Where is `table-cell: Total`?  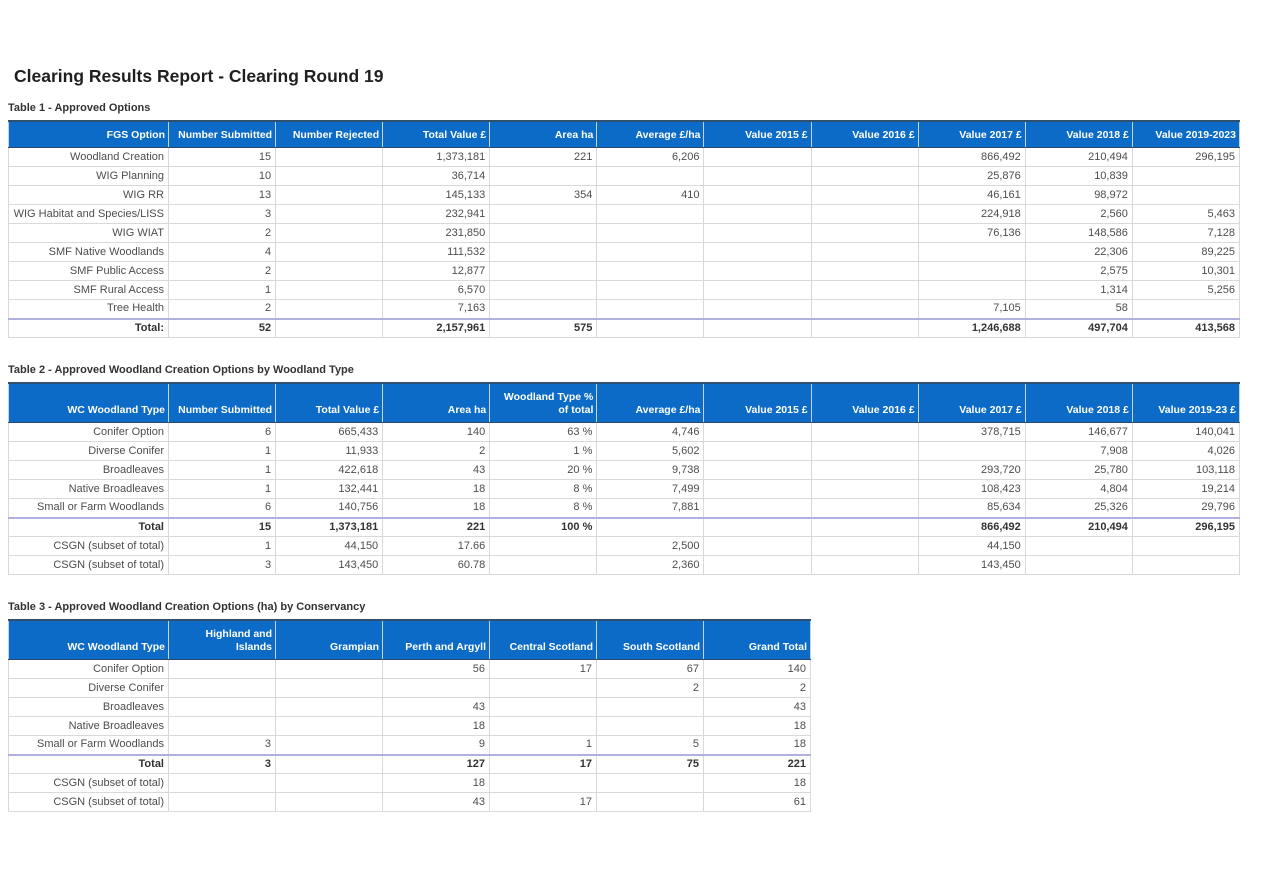
table-cell: Total is located at coordinates (88, 526).